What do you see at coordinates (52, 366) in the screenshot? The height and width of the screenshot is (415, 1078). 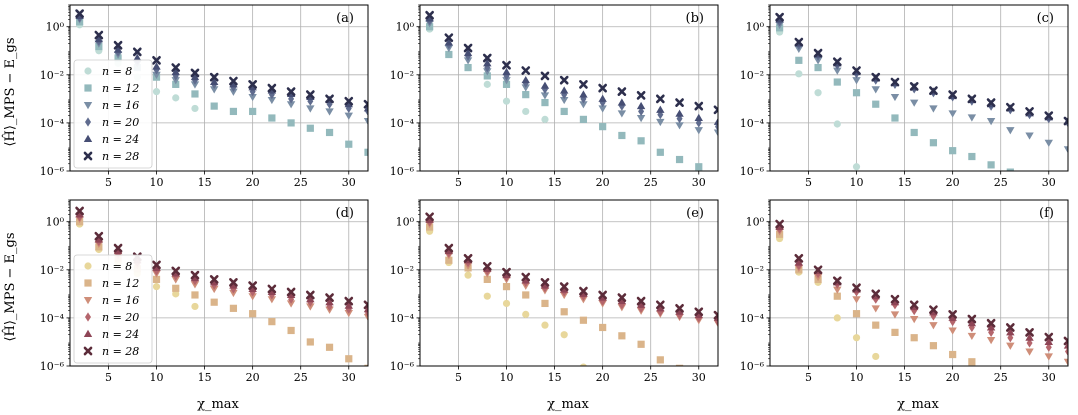 I see `y-tick-label-d: 10⁻⁶` at bounding box center [52, 366].